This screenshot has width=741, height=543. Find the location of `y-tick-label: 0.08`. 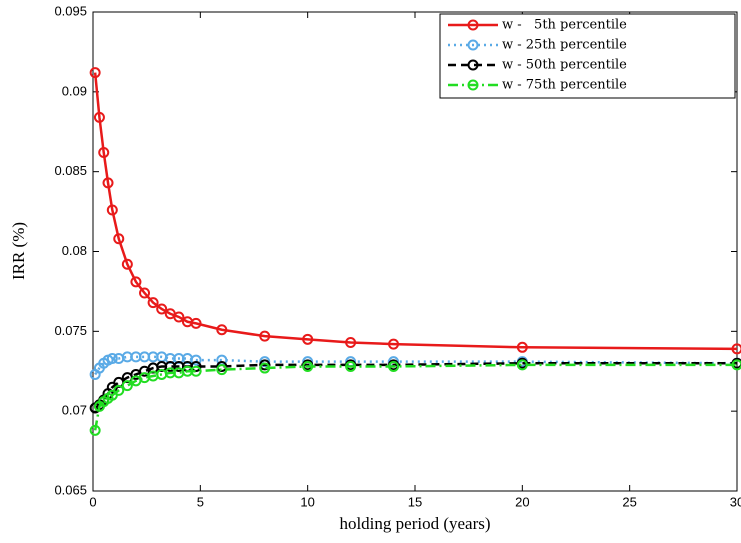

y-tick-label: 0.08 is located at coordinates (74, 250).